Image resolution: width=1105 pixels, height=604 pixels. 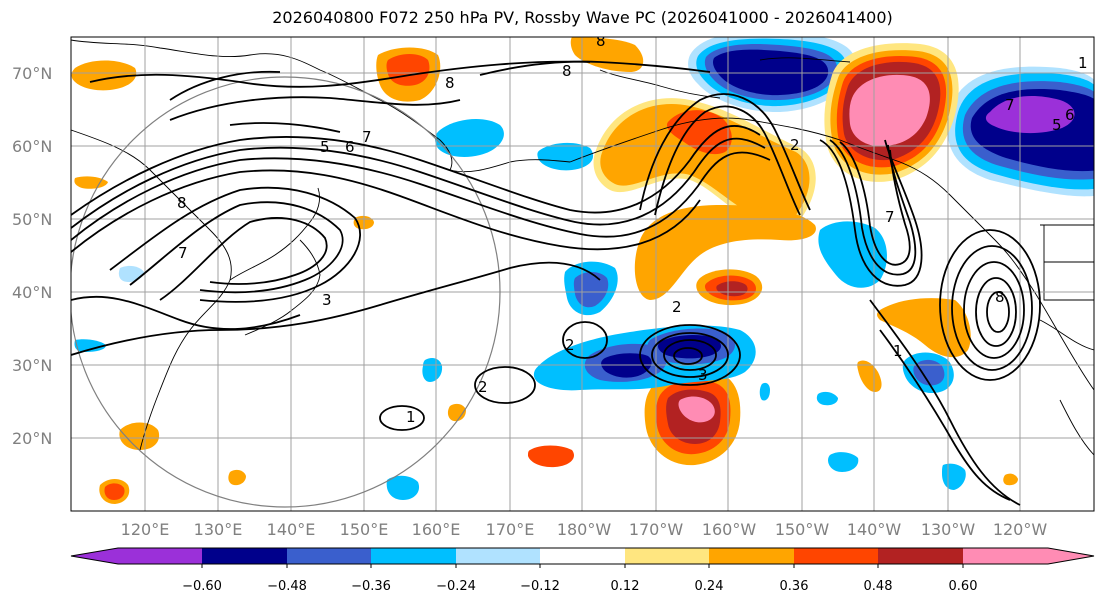 I want to click on lat-label-40n: 40°N, so click(x=32, y=292).